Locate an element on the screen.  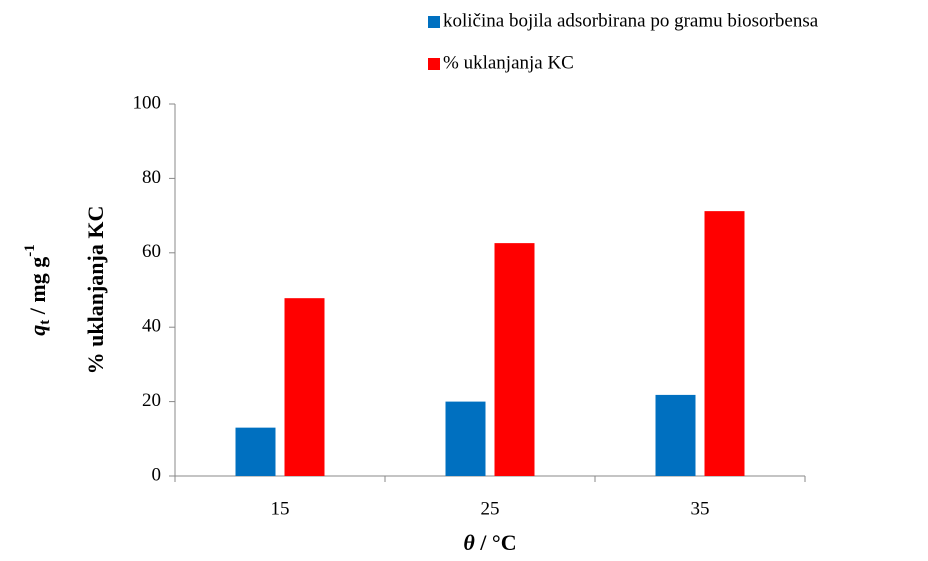
y-tick-label: 100 is located at coordinates (147, 102).